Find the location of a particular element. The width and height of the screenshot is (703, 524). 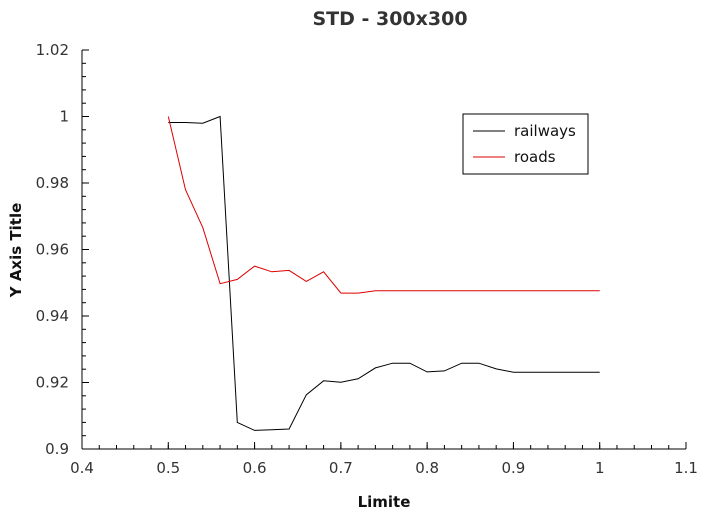

y-tick-label: 0.92 is located at coordinates (52, 383).